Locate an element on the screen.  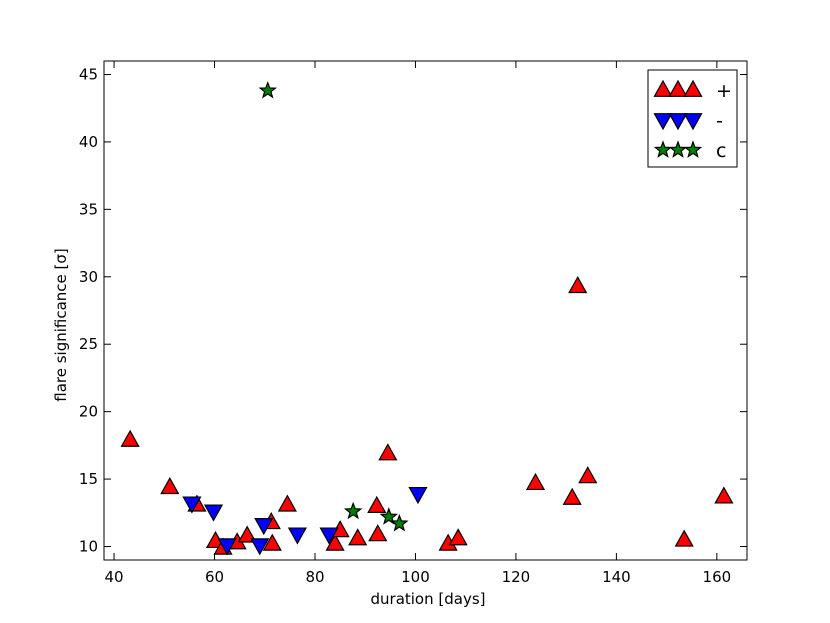
x-tick-label: 120 is located at coordinates (516, 577).